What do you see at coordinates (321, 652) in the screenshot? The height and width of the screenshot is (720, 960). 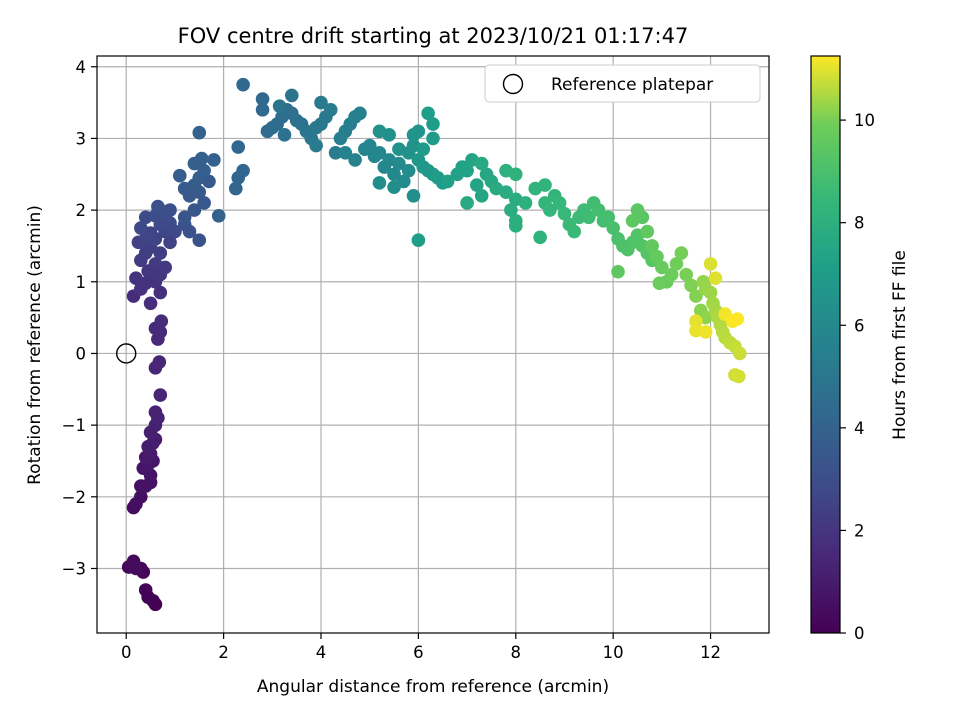 I see `x-tick-label: 4` at bounding box center [321, 652].